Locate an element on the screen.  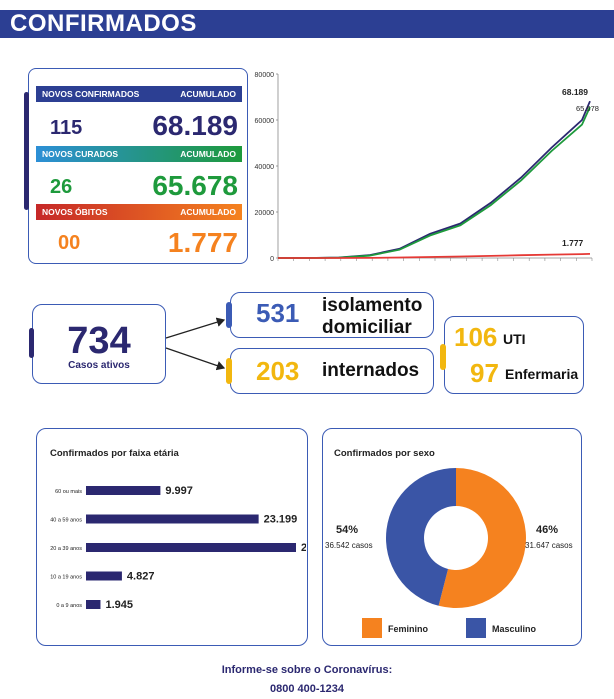
hospitalized-card is located at coordinates (332, 371).